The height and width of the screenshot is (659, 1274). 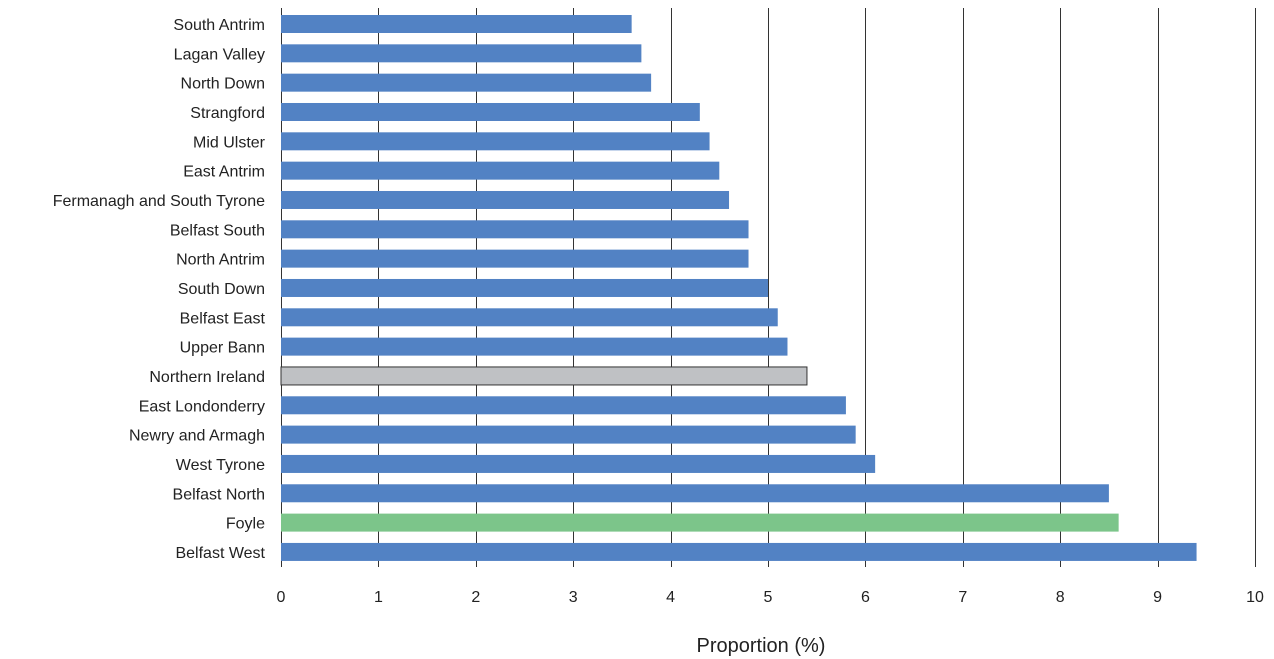 What do you see at coordinates (761, 646) in the screenshot?
I see `x-axis-title: Proportion (%)` at bounding box center [761, 646].